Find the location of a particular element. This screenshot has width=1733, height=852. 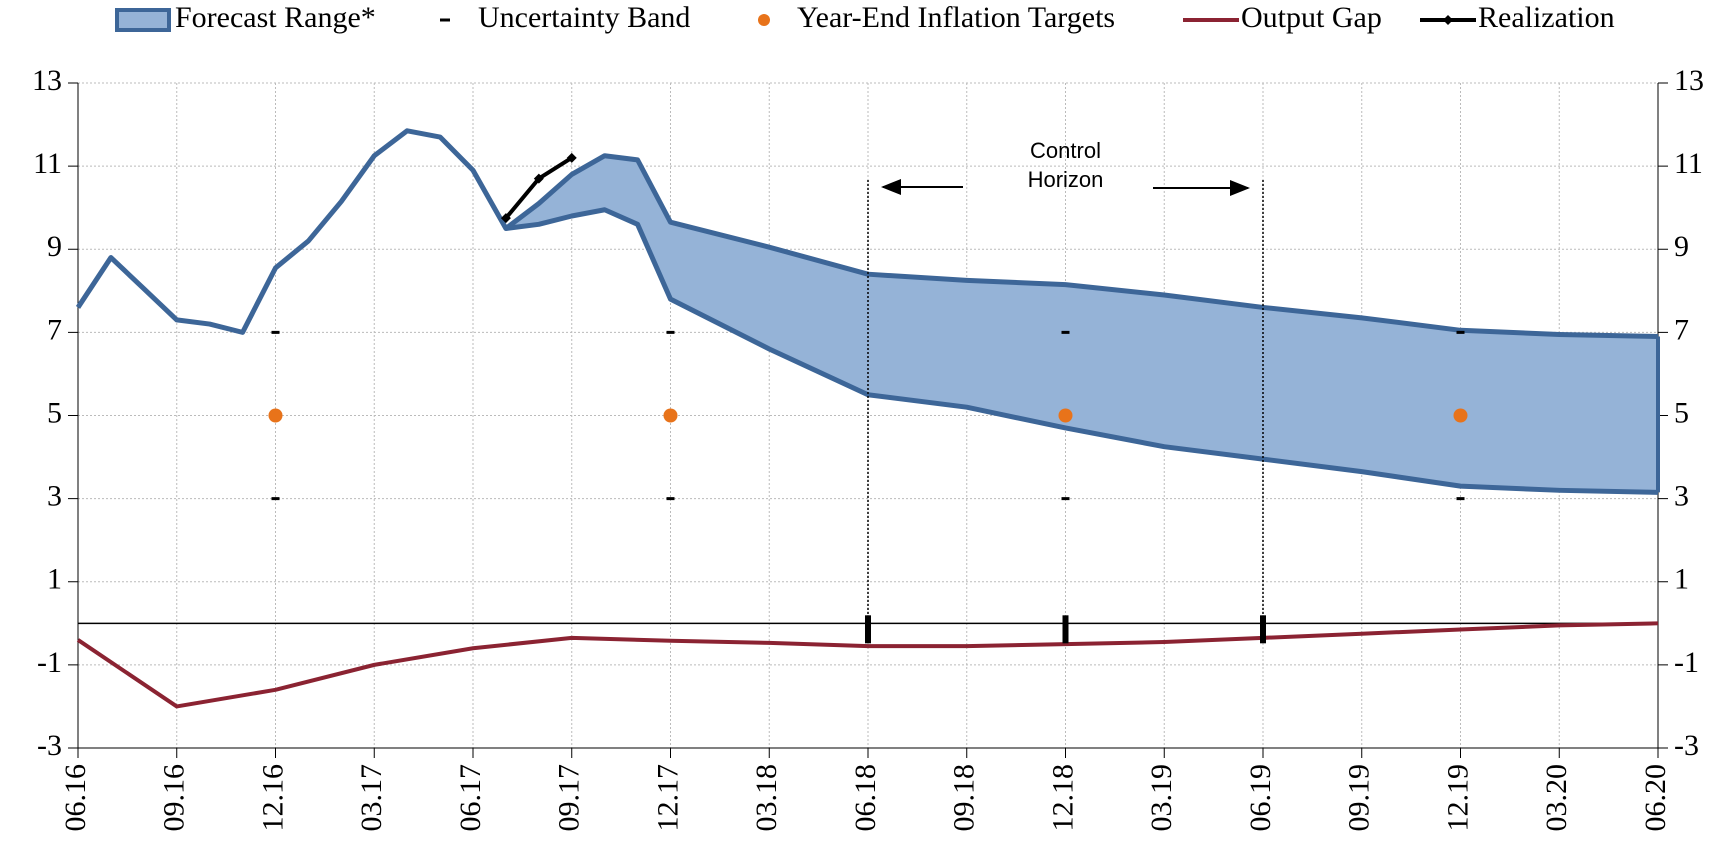

legend-label: Forecast Range* is located at coordinates (275, 17).